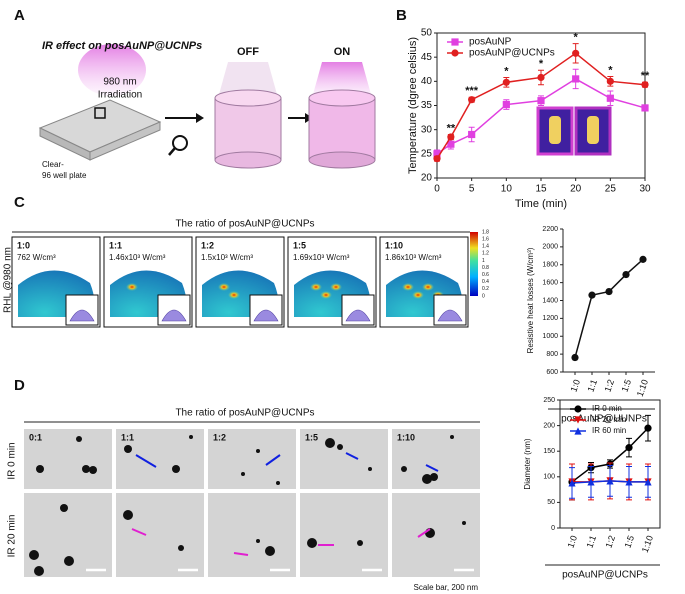 The width and height of the screenshot is (685, 594). What do you see at coordinates (642, 388) in the screenshot?
I see `x-tick-label: 1:10` at bounding box center [642, 388].